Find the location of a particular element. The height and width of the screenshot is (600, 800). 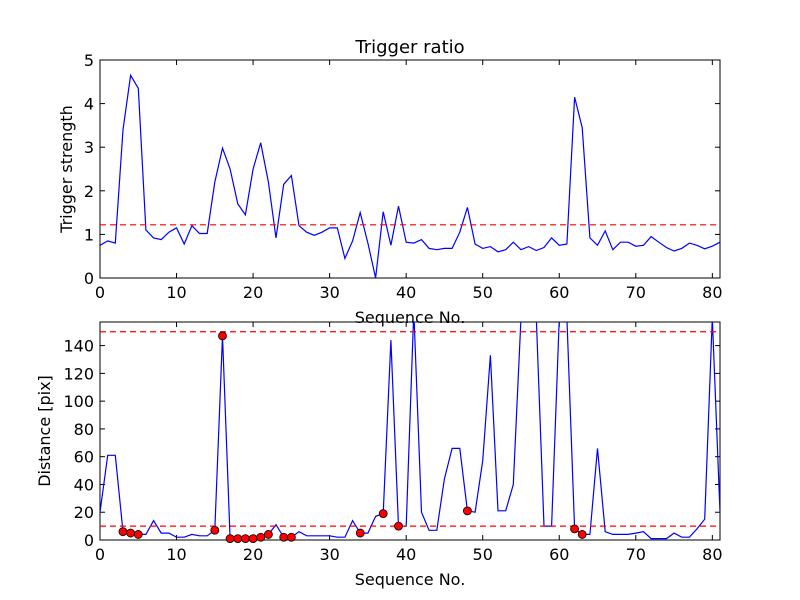

y-tick-label: 2 is located at coordinates (89, 191).